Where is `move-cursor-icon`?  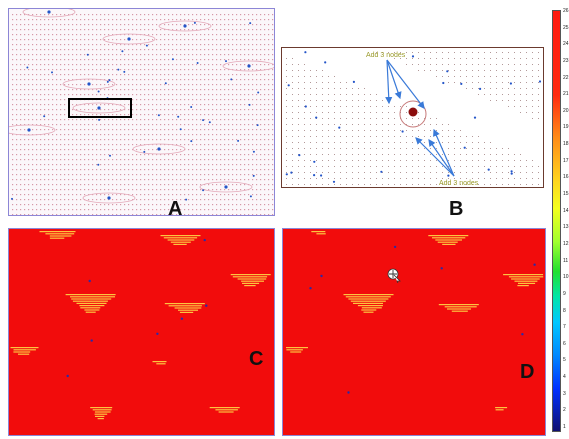 move-cursor-icon is located at coordinates (394, 275).